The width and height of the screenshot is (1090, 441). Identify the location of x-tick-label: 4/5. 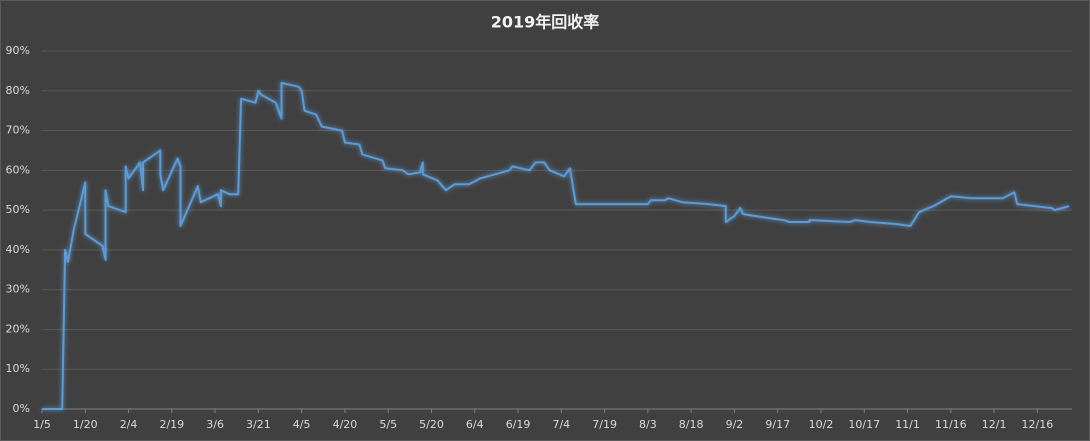
(302, 424).